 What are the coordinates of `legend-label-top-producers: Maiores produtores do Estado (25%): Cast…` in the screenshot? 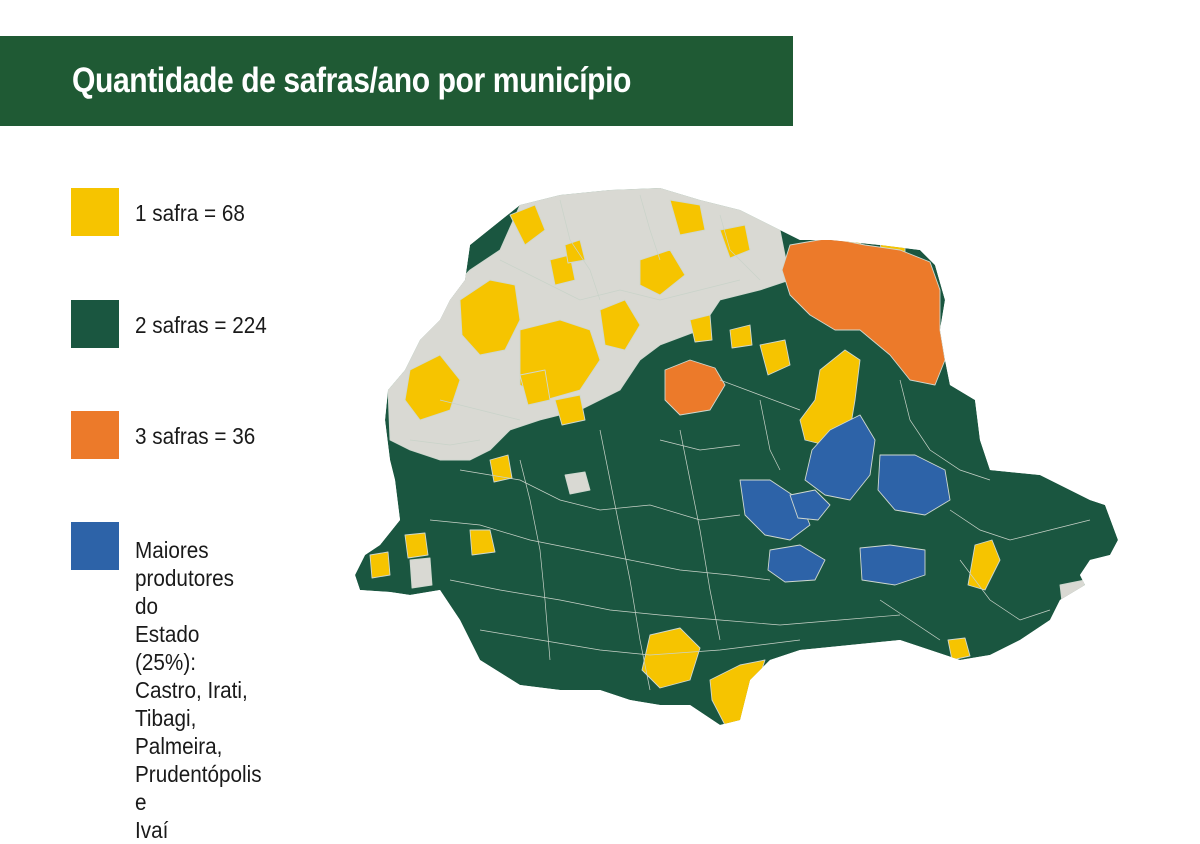 It's located at (198, 690).